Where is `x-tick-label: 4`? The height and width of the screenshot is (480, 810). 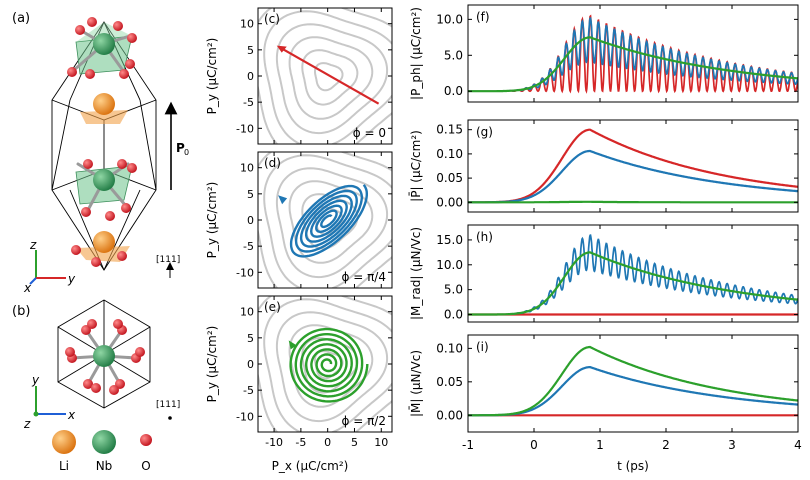
x-tick-label: 4 is located at coordinates (798, 445).